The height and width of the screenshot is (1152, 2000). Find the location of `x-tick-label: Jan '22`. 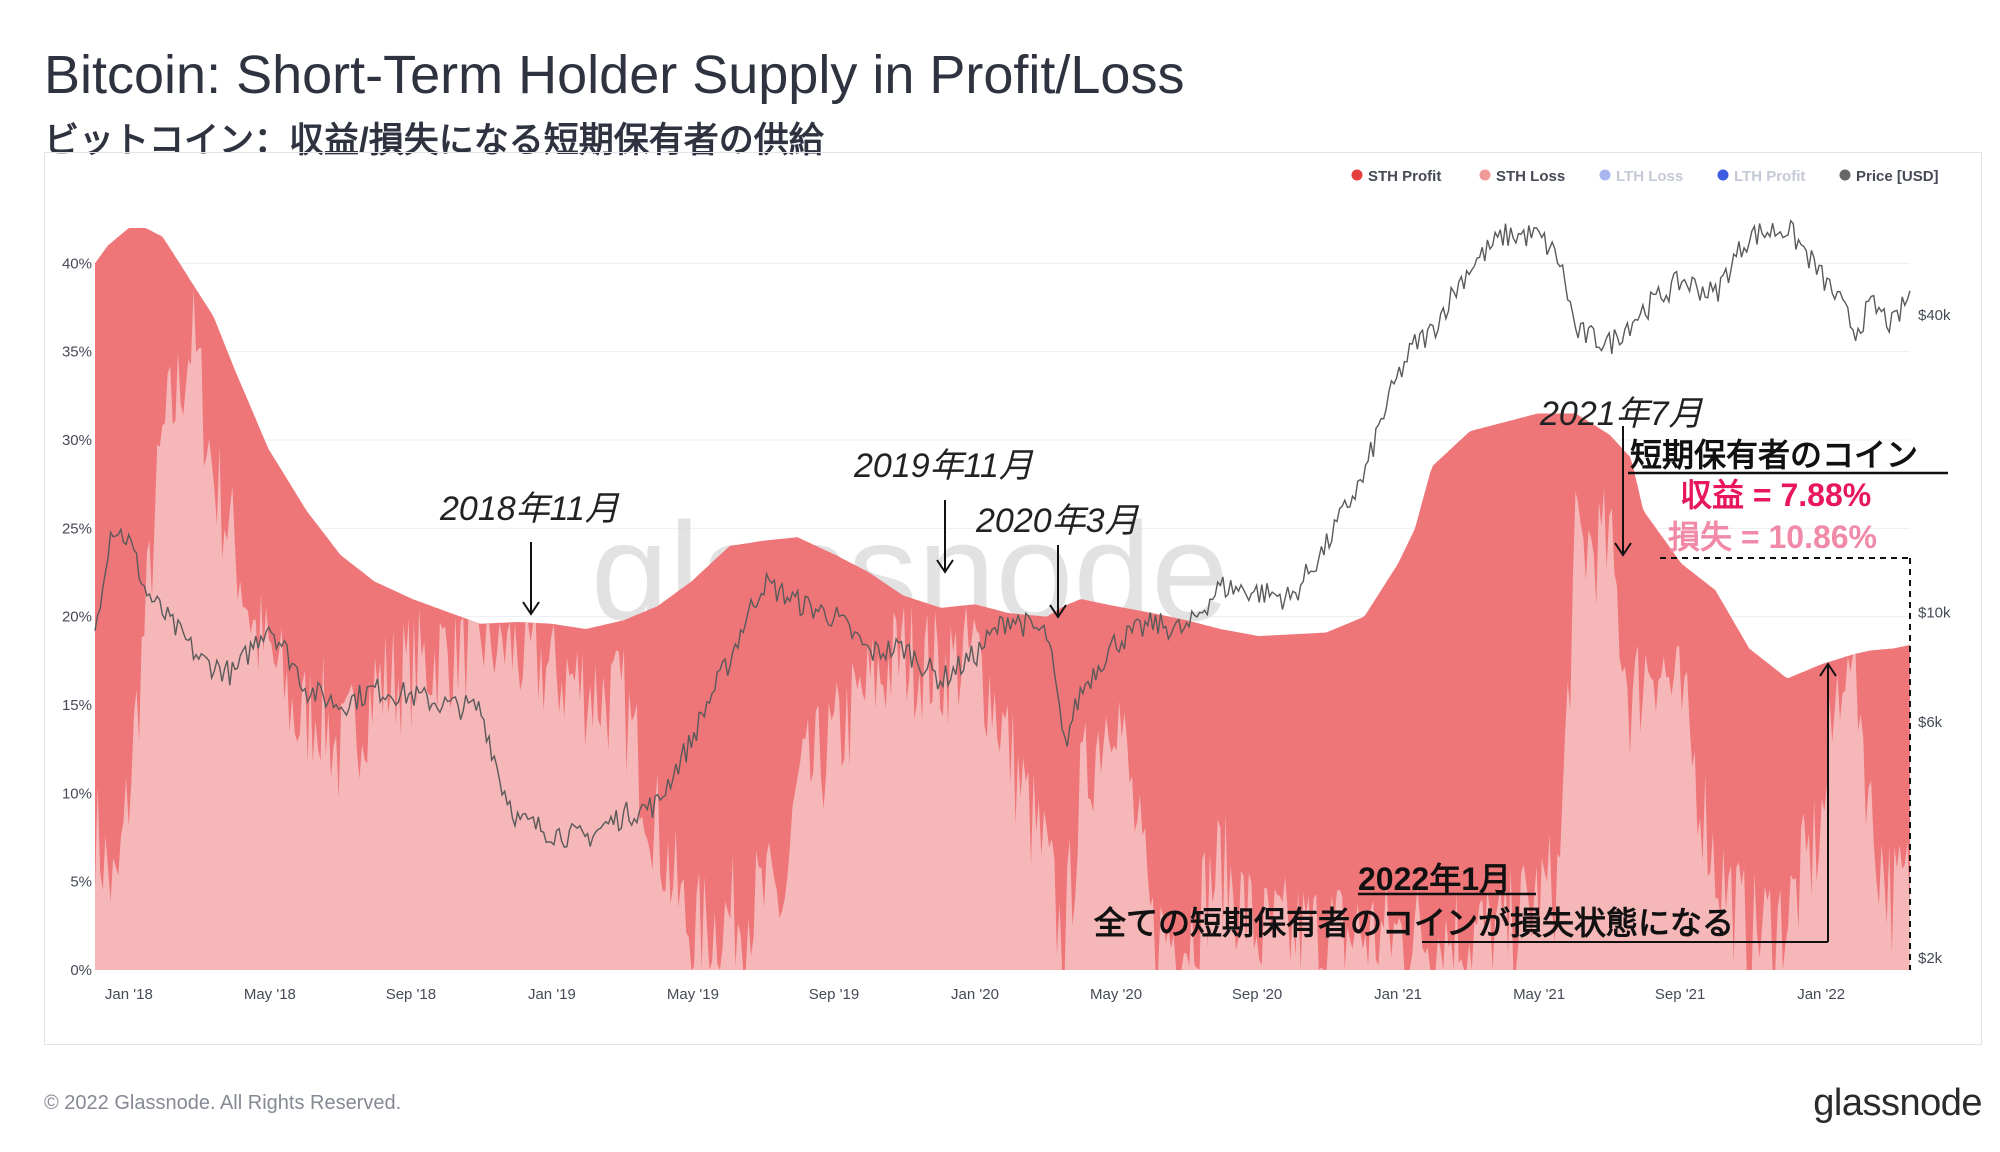

x-tick-label: Jan '22 is located at coordinates (1821, 994).